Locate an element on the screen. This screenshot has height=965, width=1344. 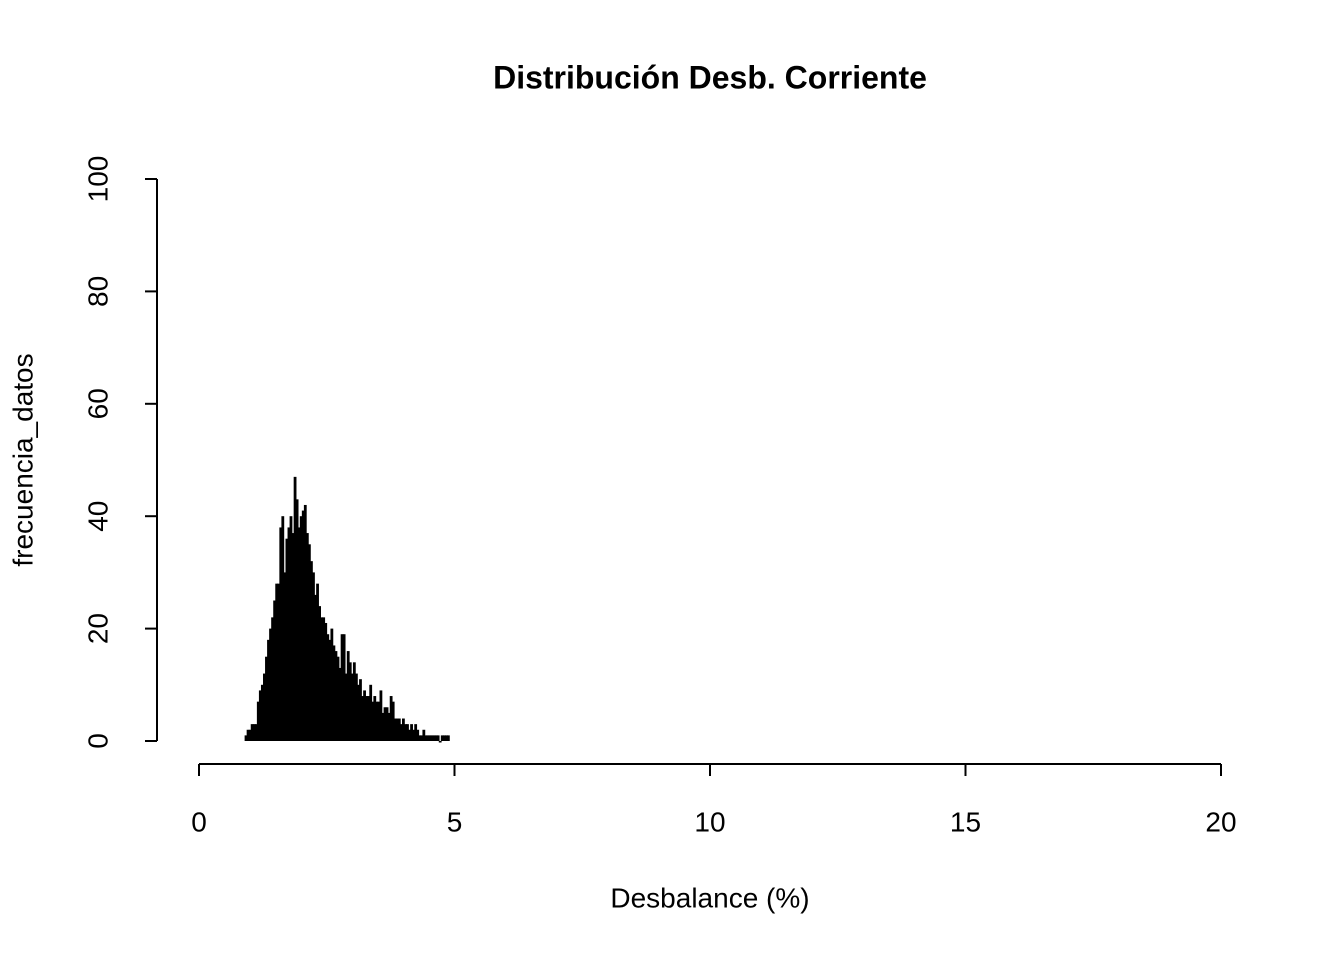
y-tick-label: 20 is located at coordinates (97, 628).